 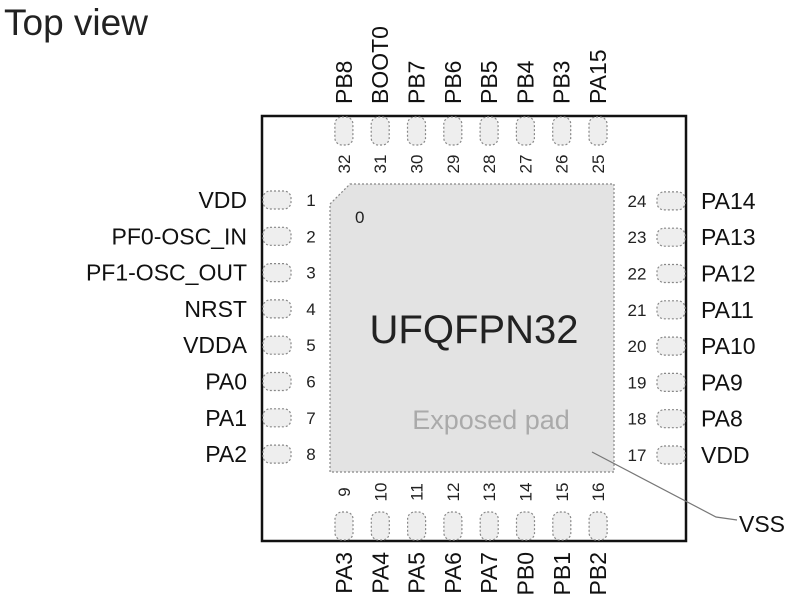 What do you see at coordinates (226, 382) in the screenshot?
I see `pin-label-6: PA0` at bounding box center [226, 382].